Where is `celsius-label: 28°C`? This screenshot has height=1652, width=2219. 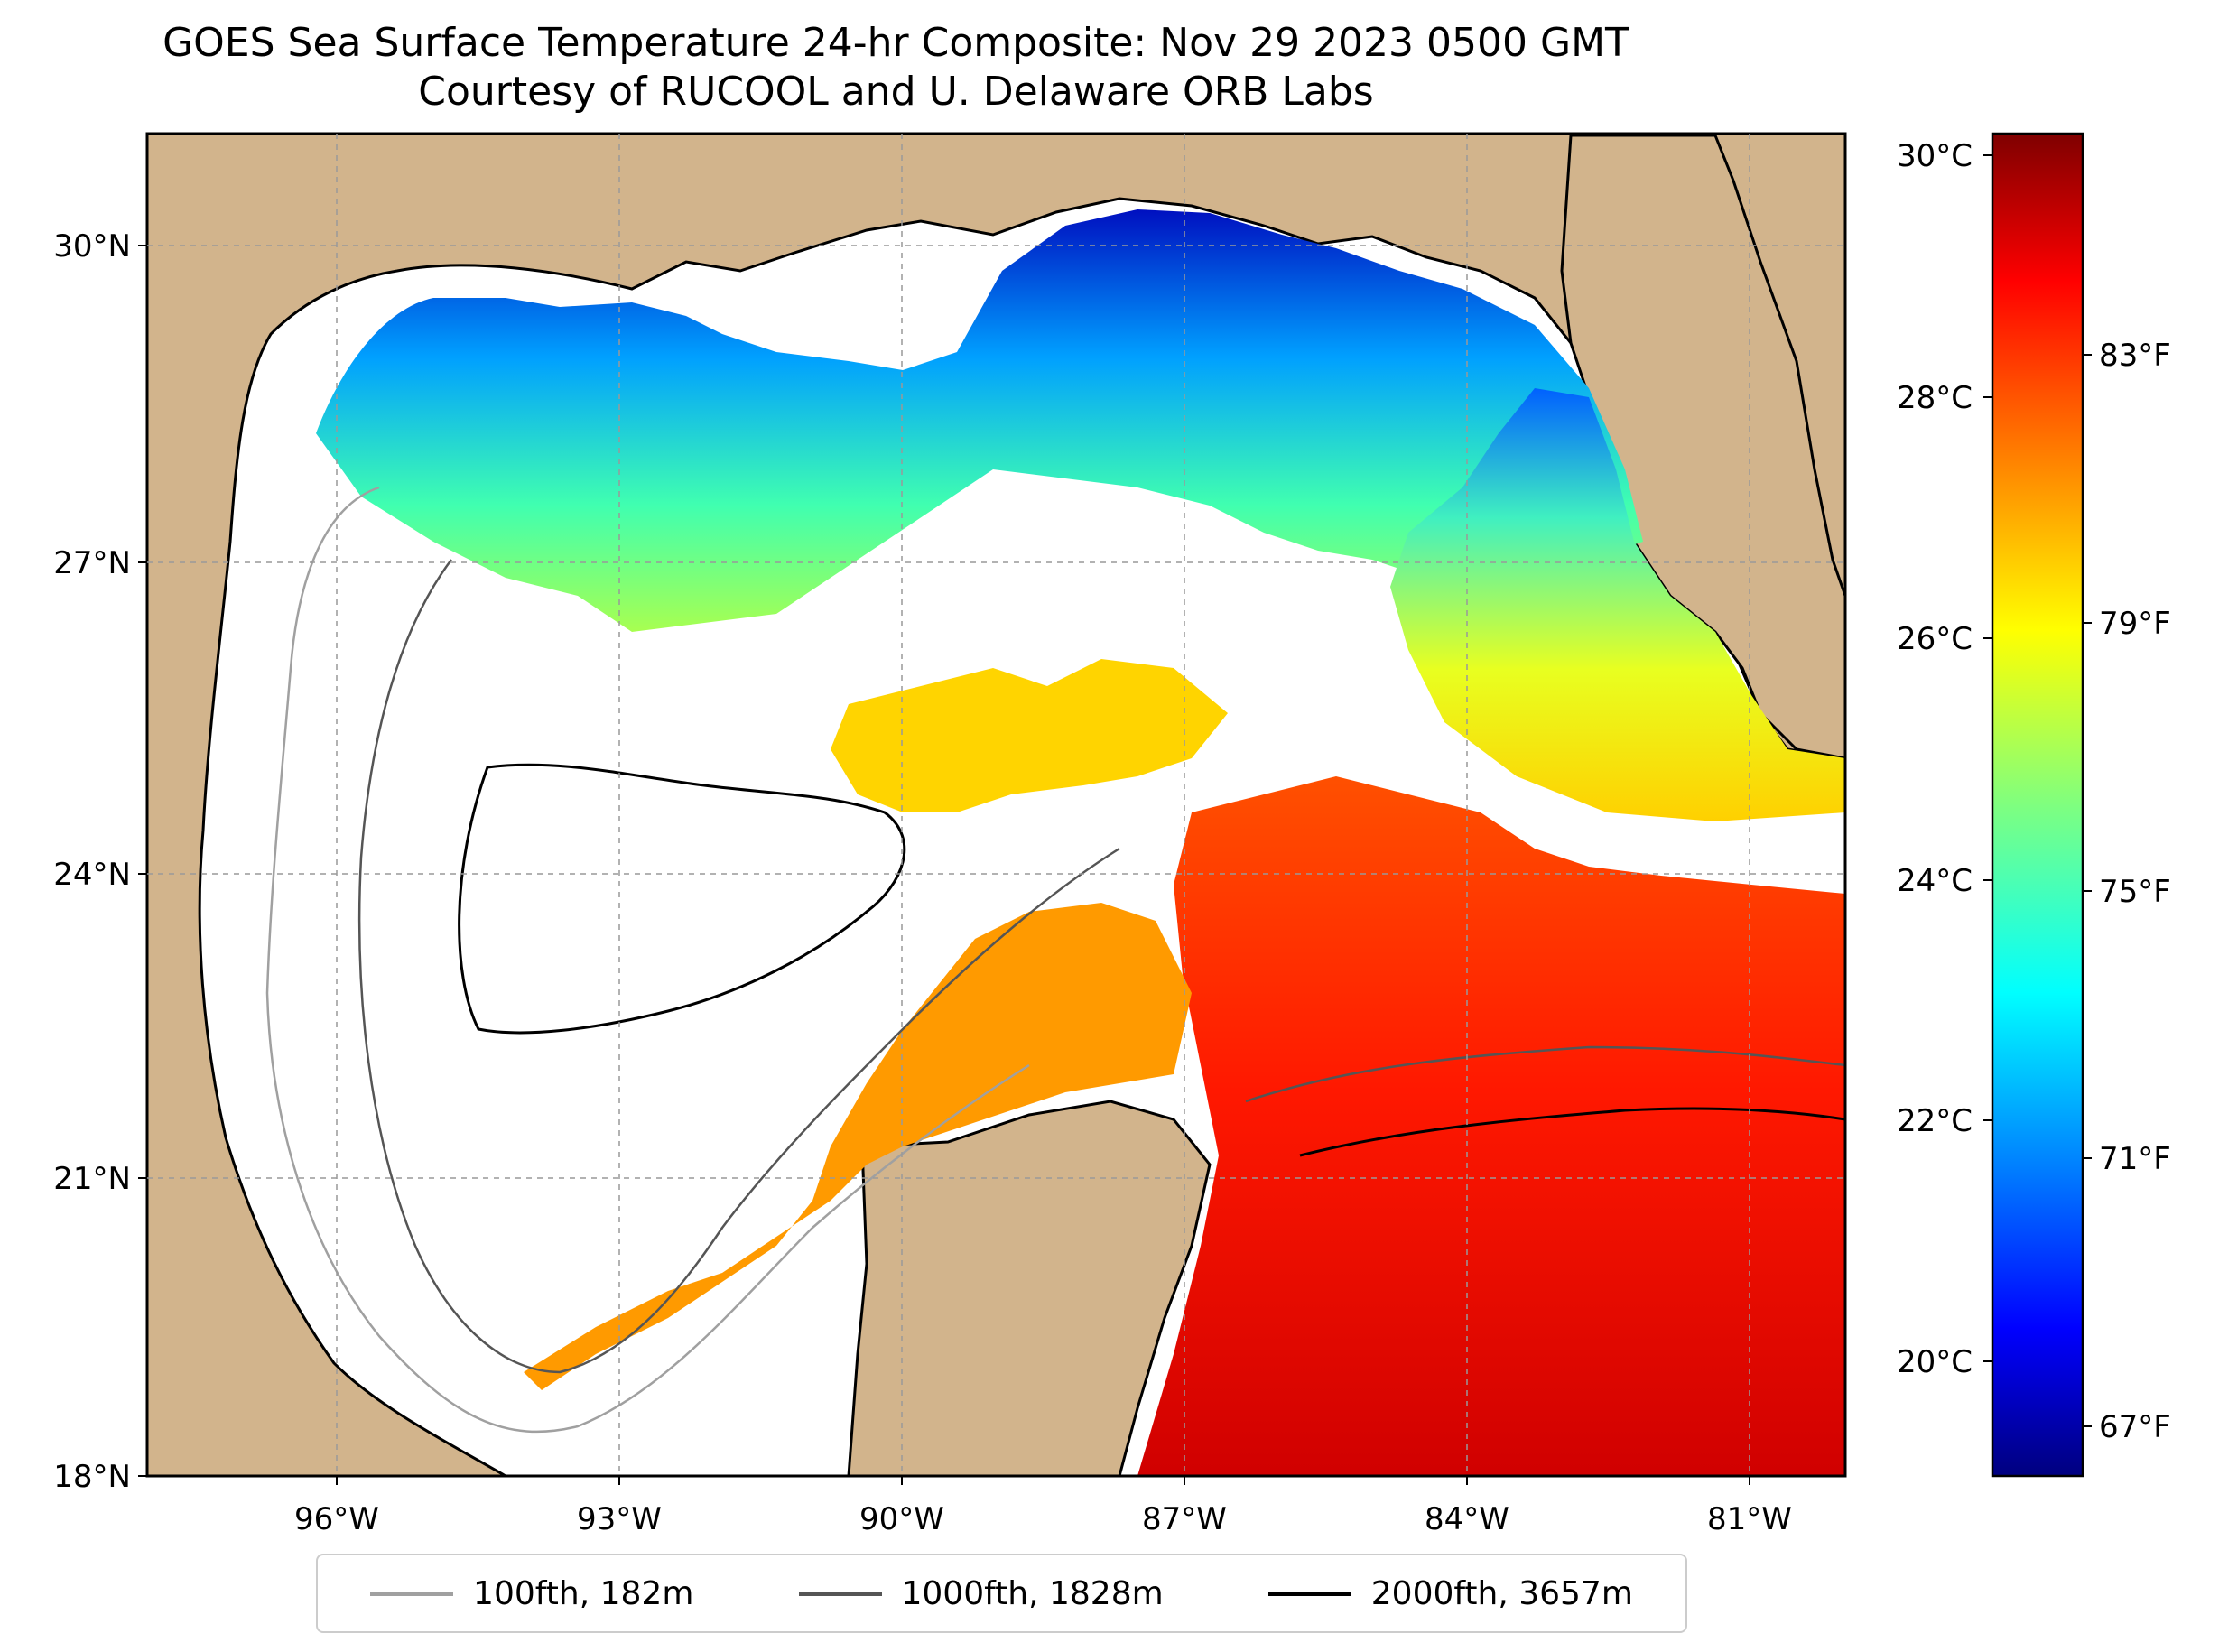 celsius-label: 28°C is located at coordinates (1935, 398).